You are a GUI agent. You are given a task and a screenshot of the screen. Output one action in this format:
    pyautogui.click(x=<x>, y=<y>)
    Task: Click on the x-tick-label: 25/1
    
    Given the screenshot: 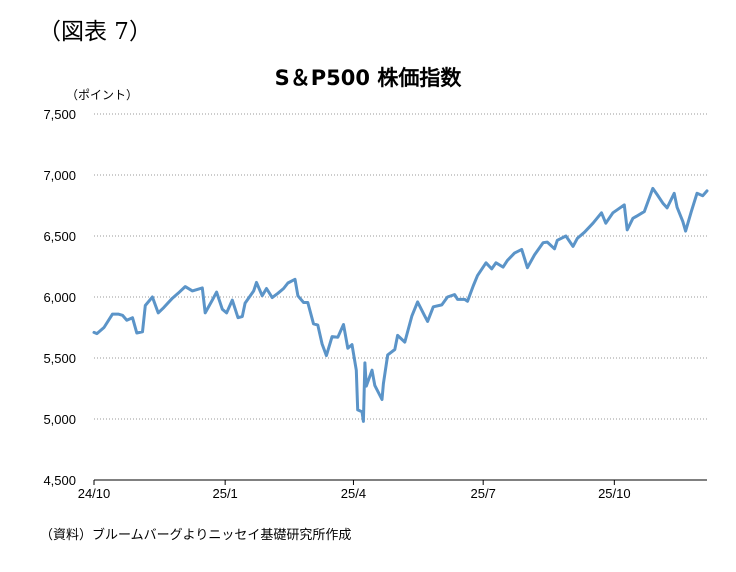 What is the action you would take?
    pyautogui.click(x=224, y=493)
    